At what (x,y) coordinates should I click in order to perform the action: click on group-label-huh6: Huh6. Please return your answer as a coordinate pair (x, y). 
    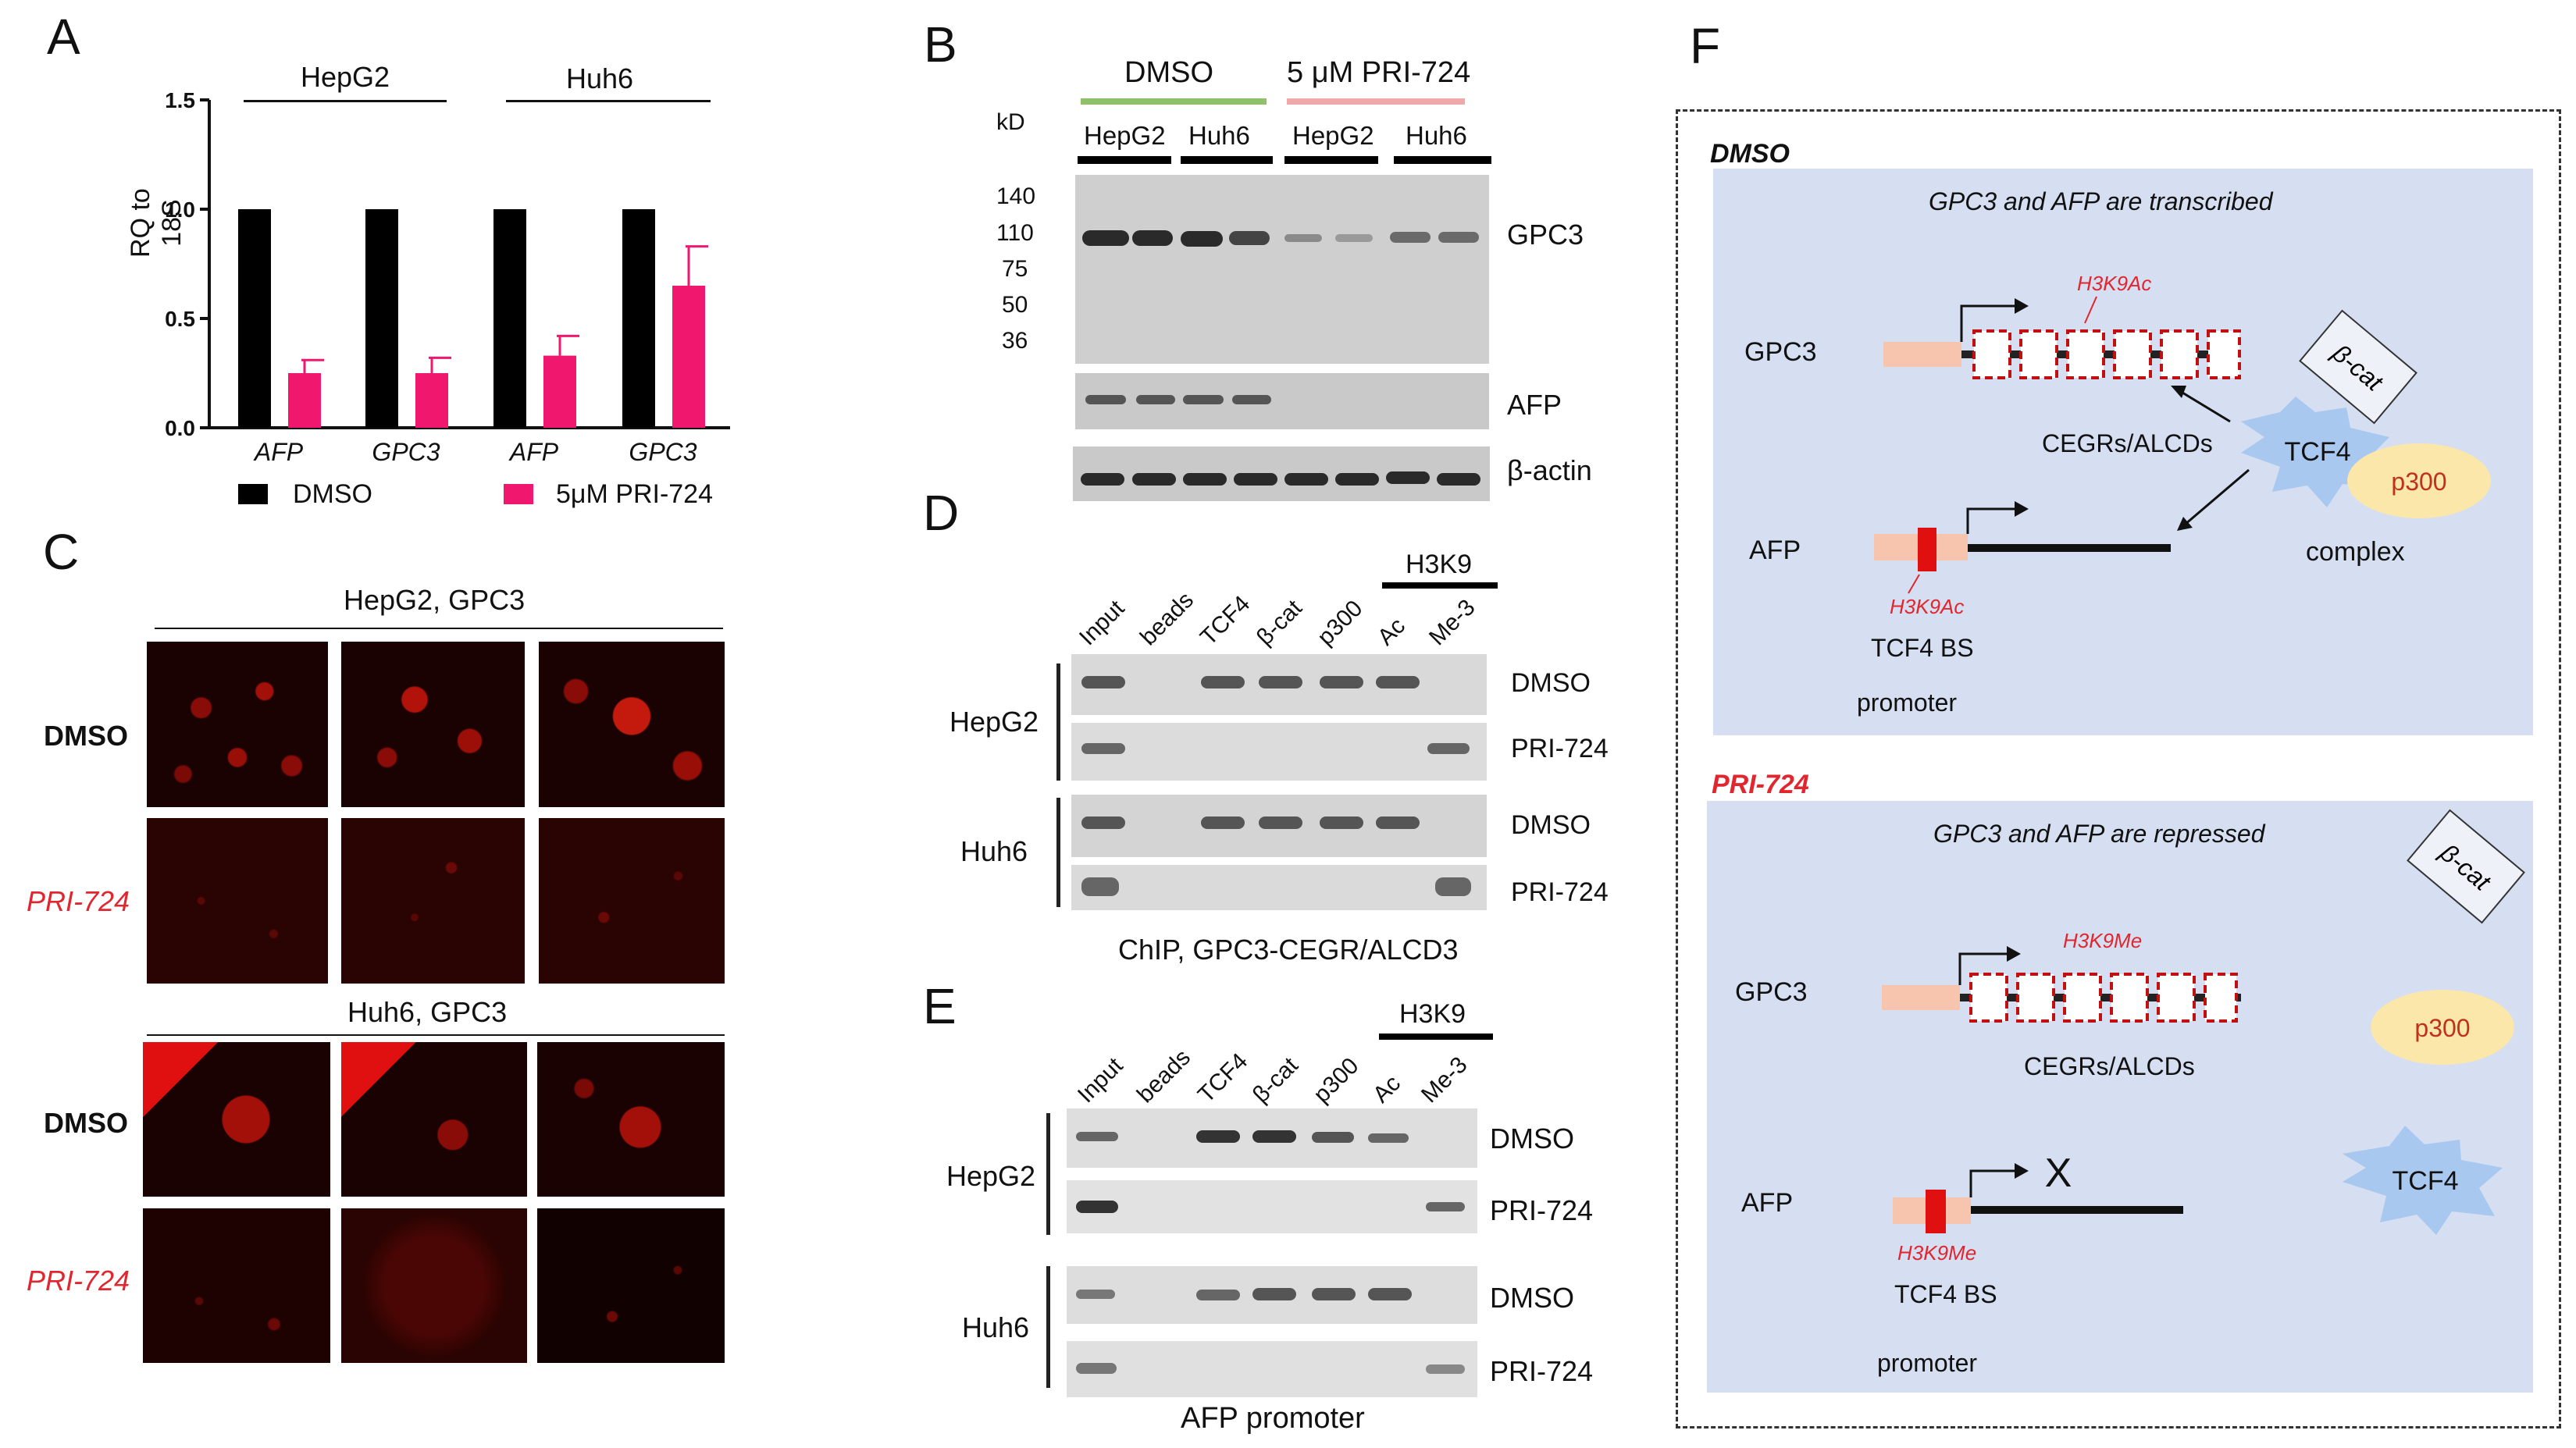
    Looking at the image, I should click on (600, 78).